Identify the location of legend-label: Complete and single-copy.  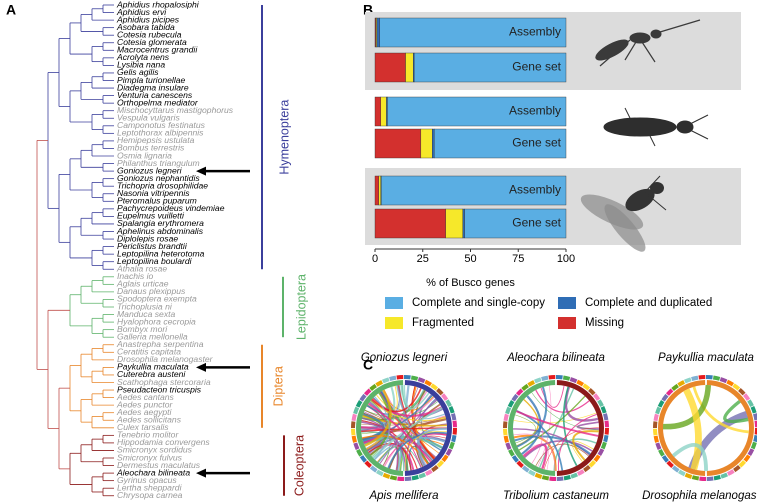
(478, 303).